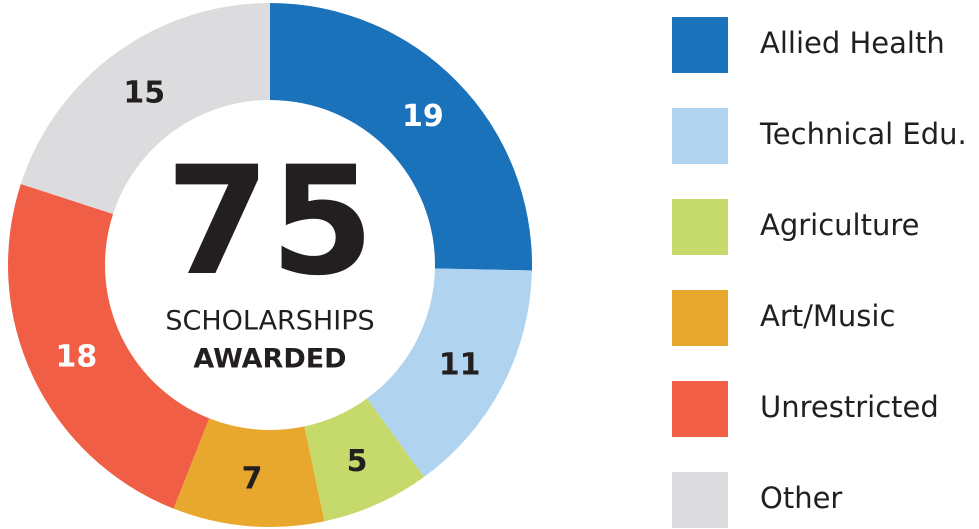  Describe the element at coordinates (849, 407) in the screenshot. I see `legend-label: Unrestricted` at that location.